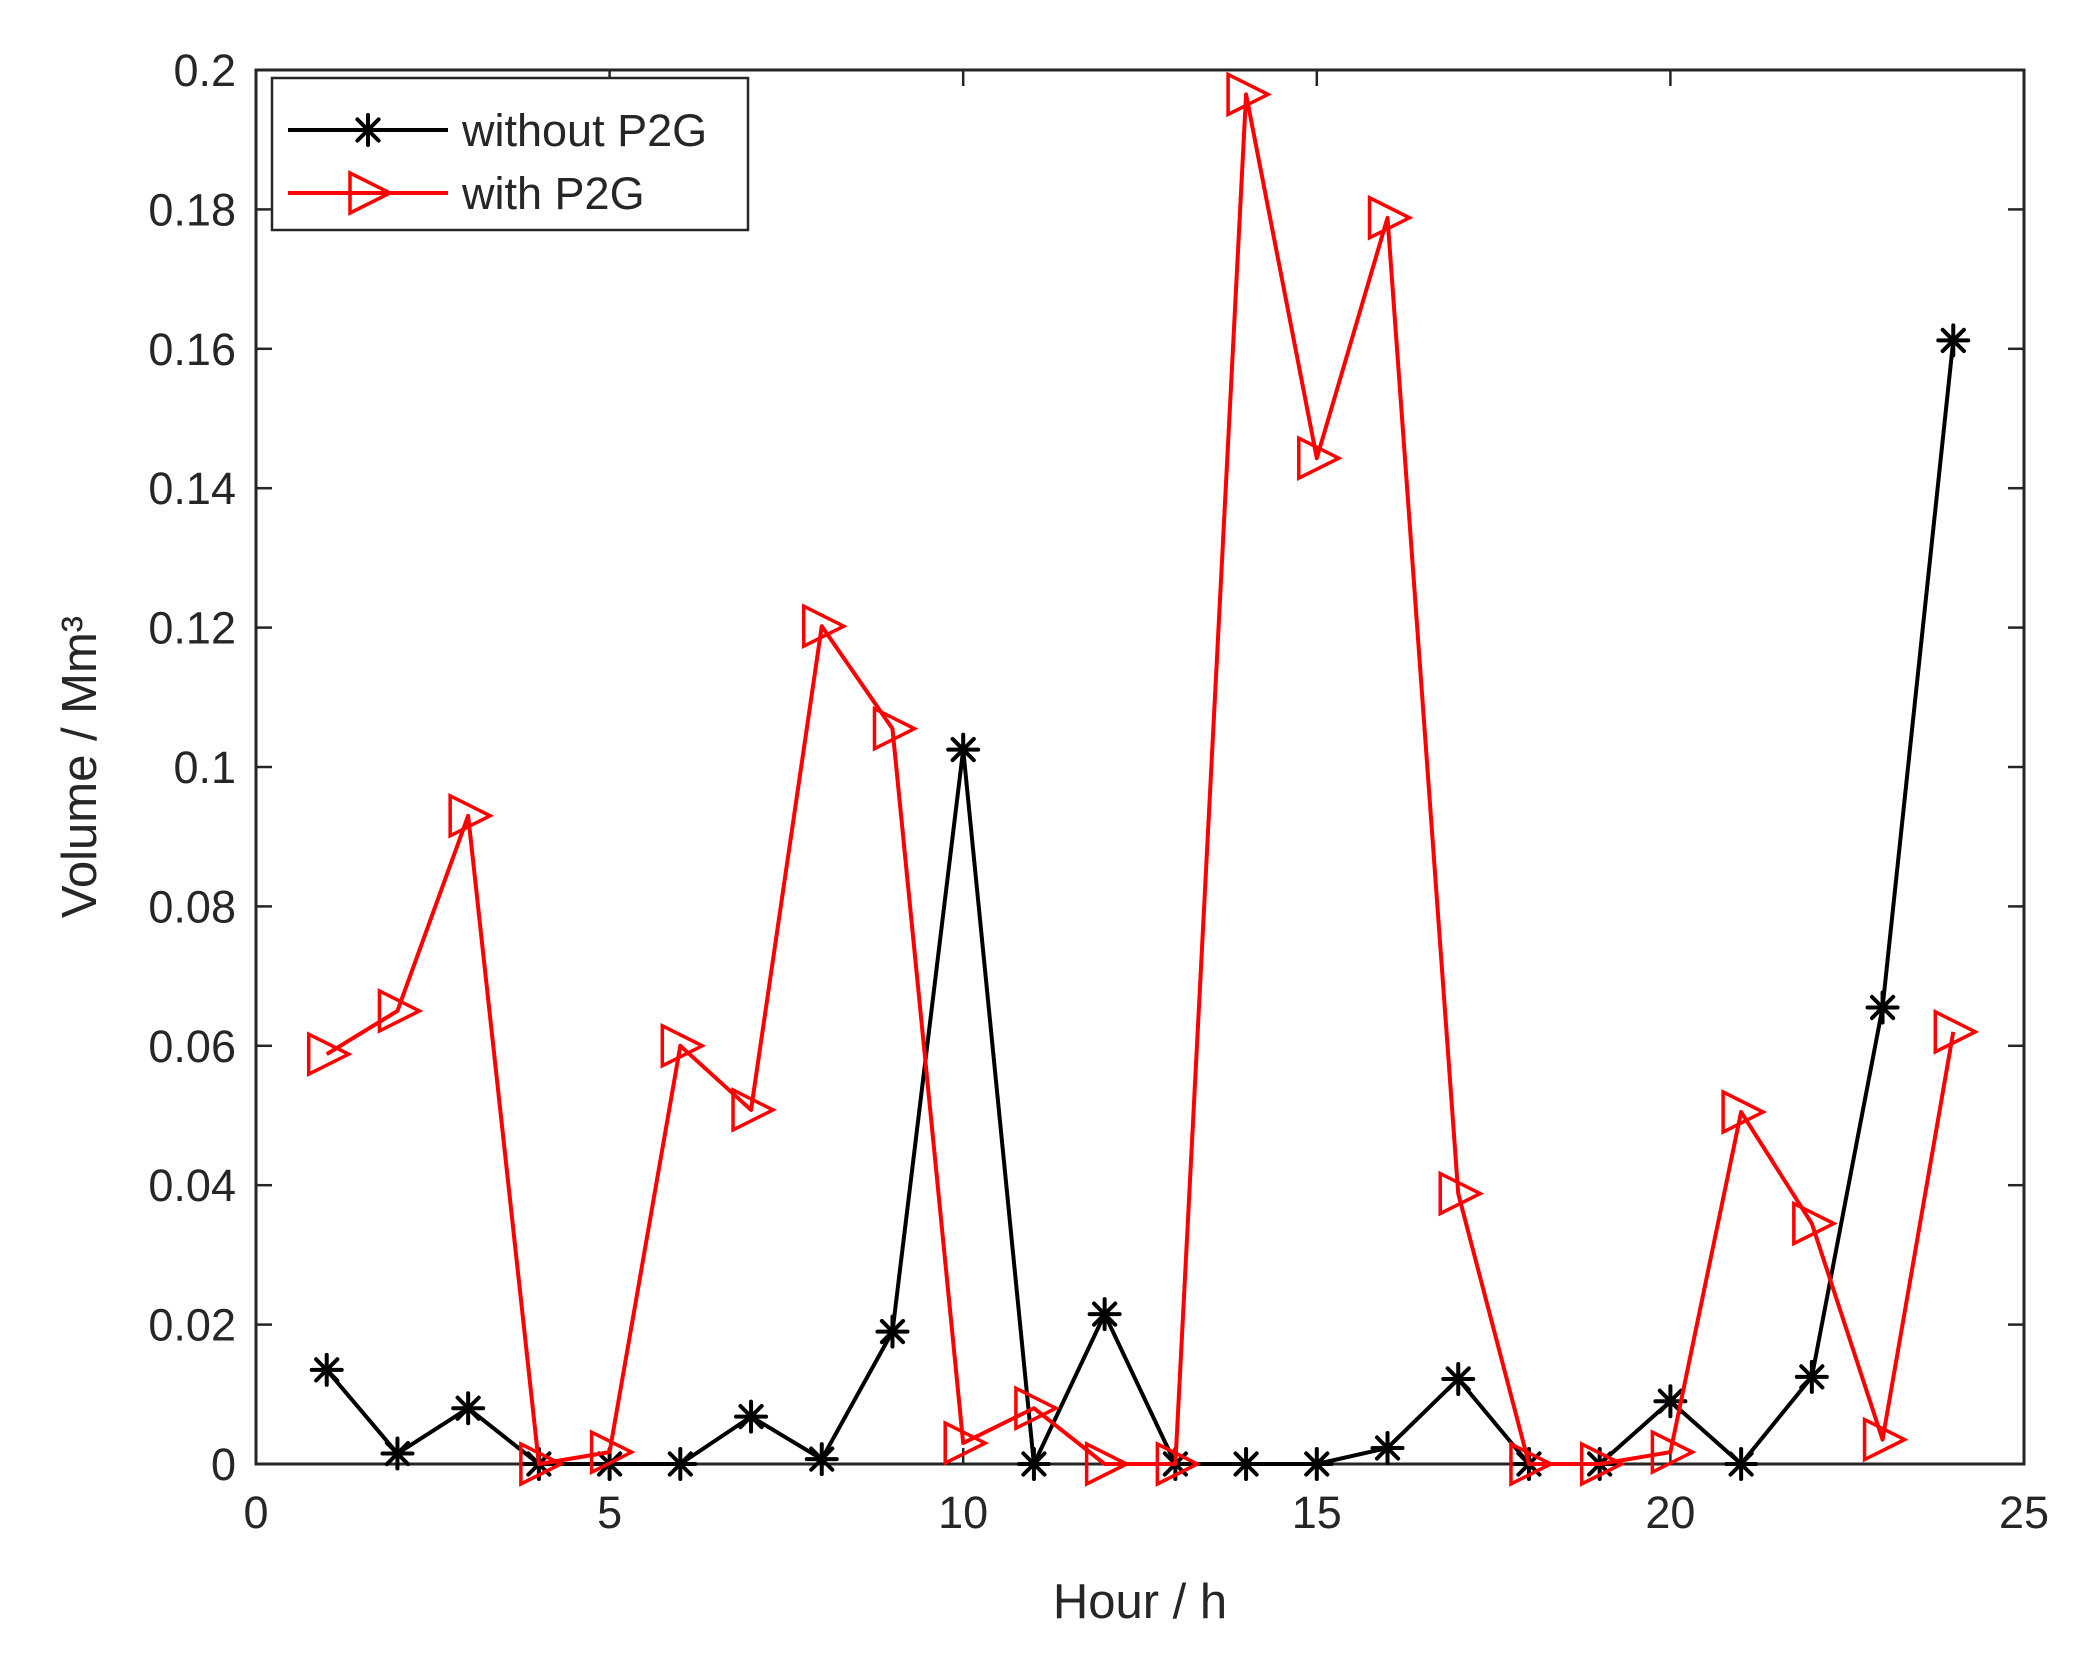 This screenshot has width=2084, height=1659. Describe the element at coordinates (80, 767) in the screenshot. I see `y-axis-label: Volume / Mm³` at that location.